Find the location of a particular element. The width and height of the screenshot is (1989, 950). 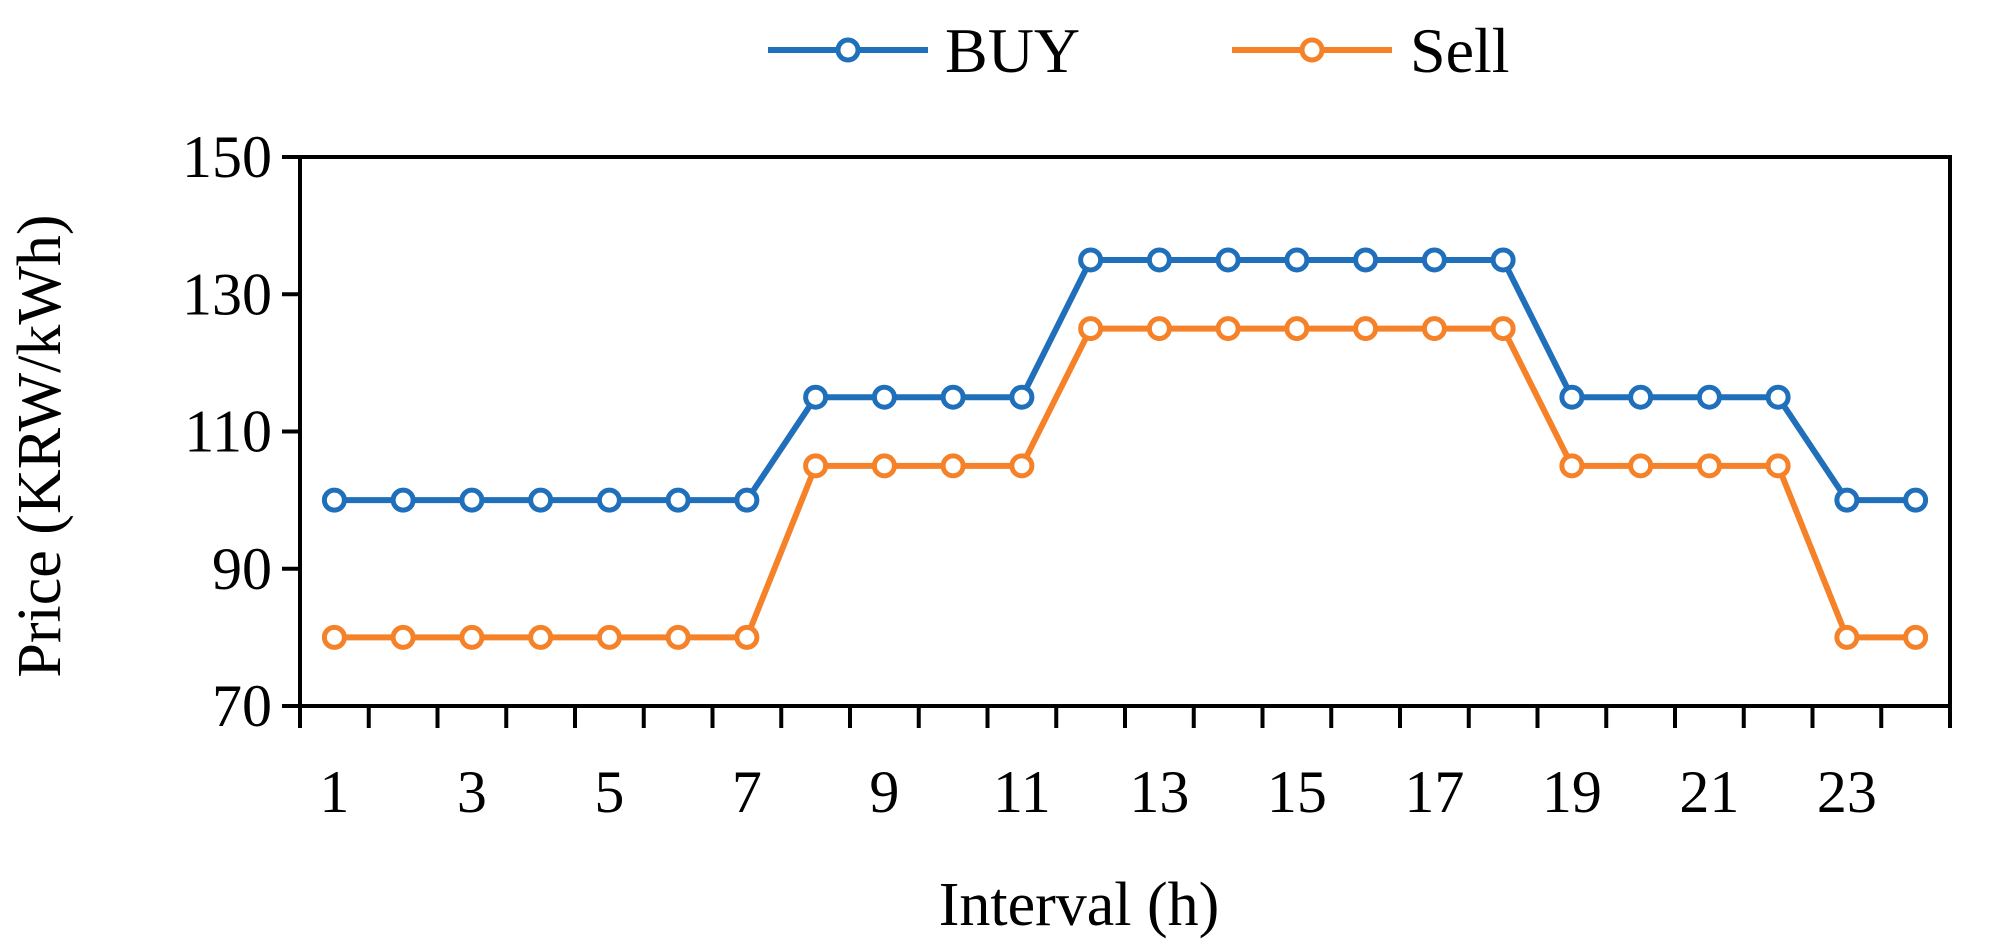

legend-label: Sell is located at coordinates (1460, 50).